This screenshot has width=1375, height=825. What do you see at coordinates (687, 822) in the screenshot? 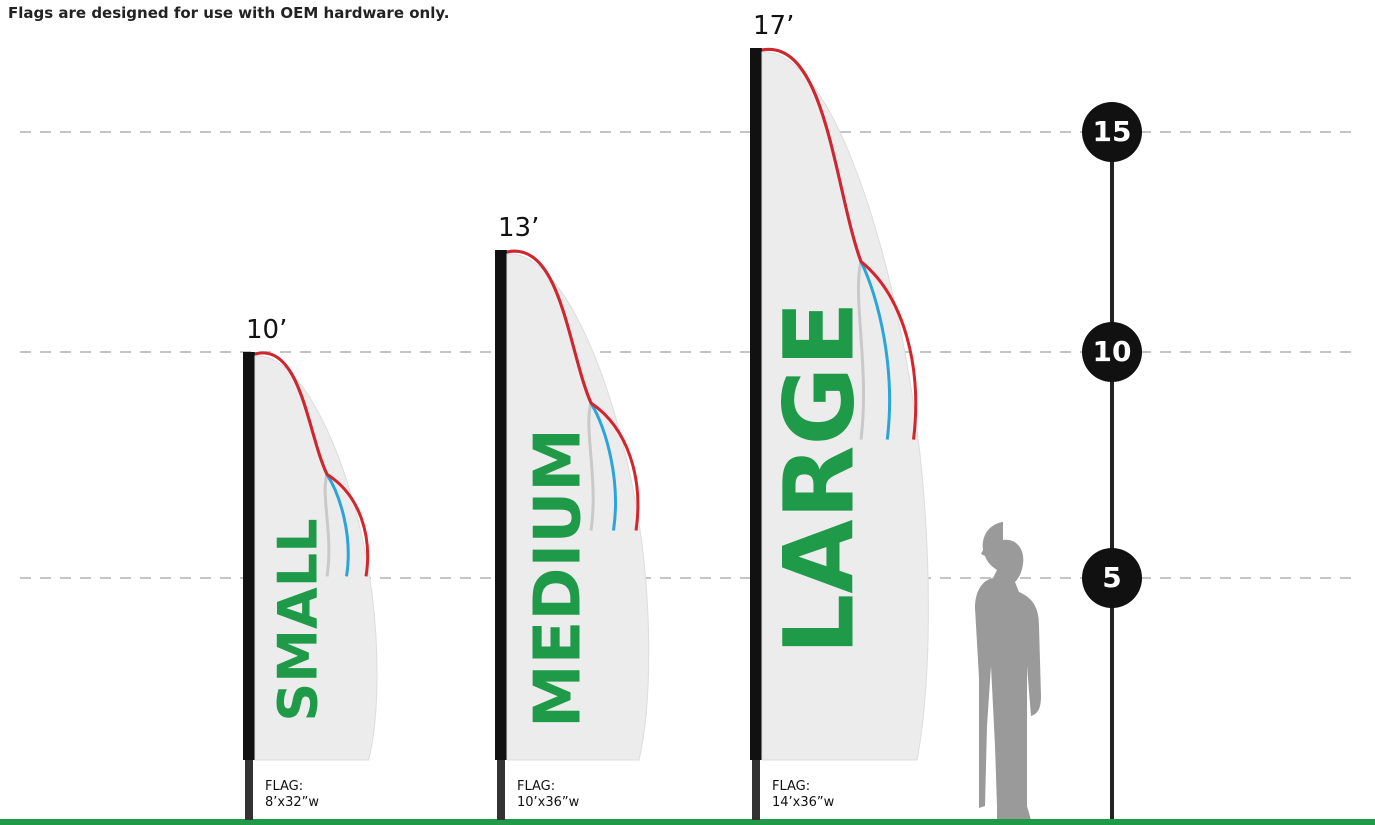
I see `ground-line` at bounding box center [687, 822].